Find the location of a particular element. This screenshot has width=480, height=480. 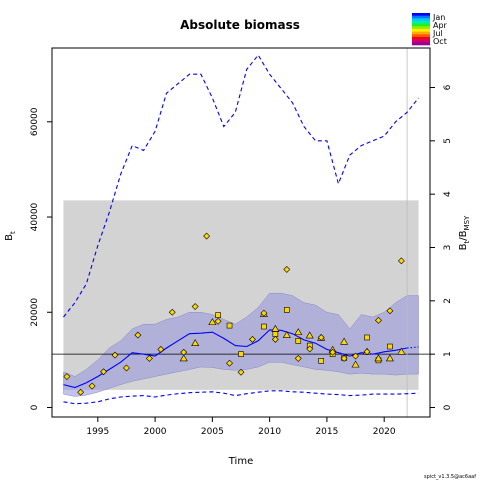

y-tick-label-right: 4 is located at coordinates (448, 194).